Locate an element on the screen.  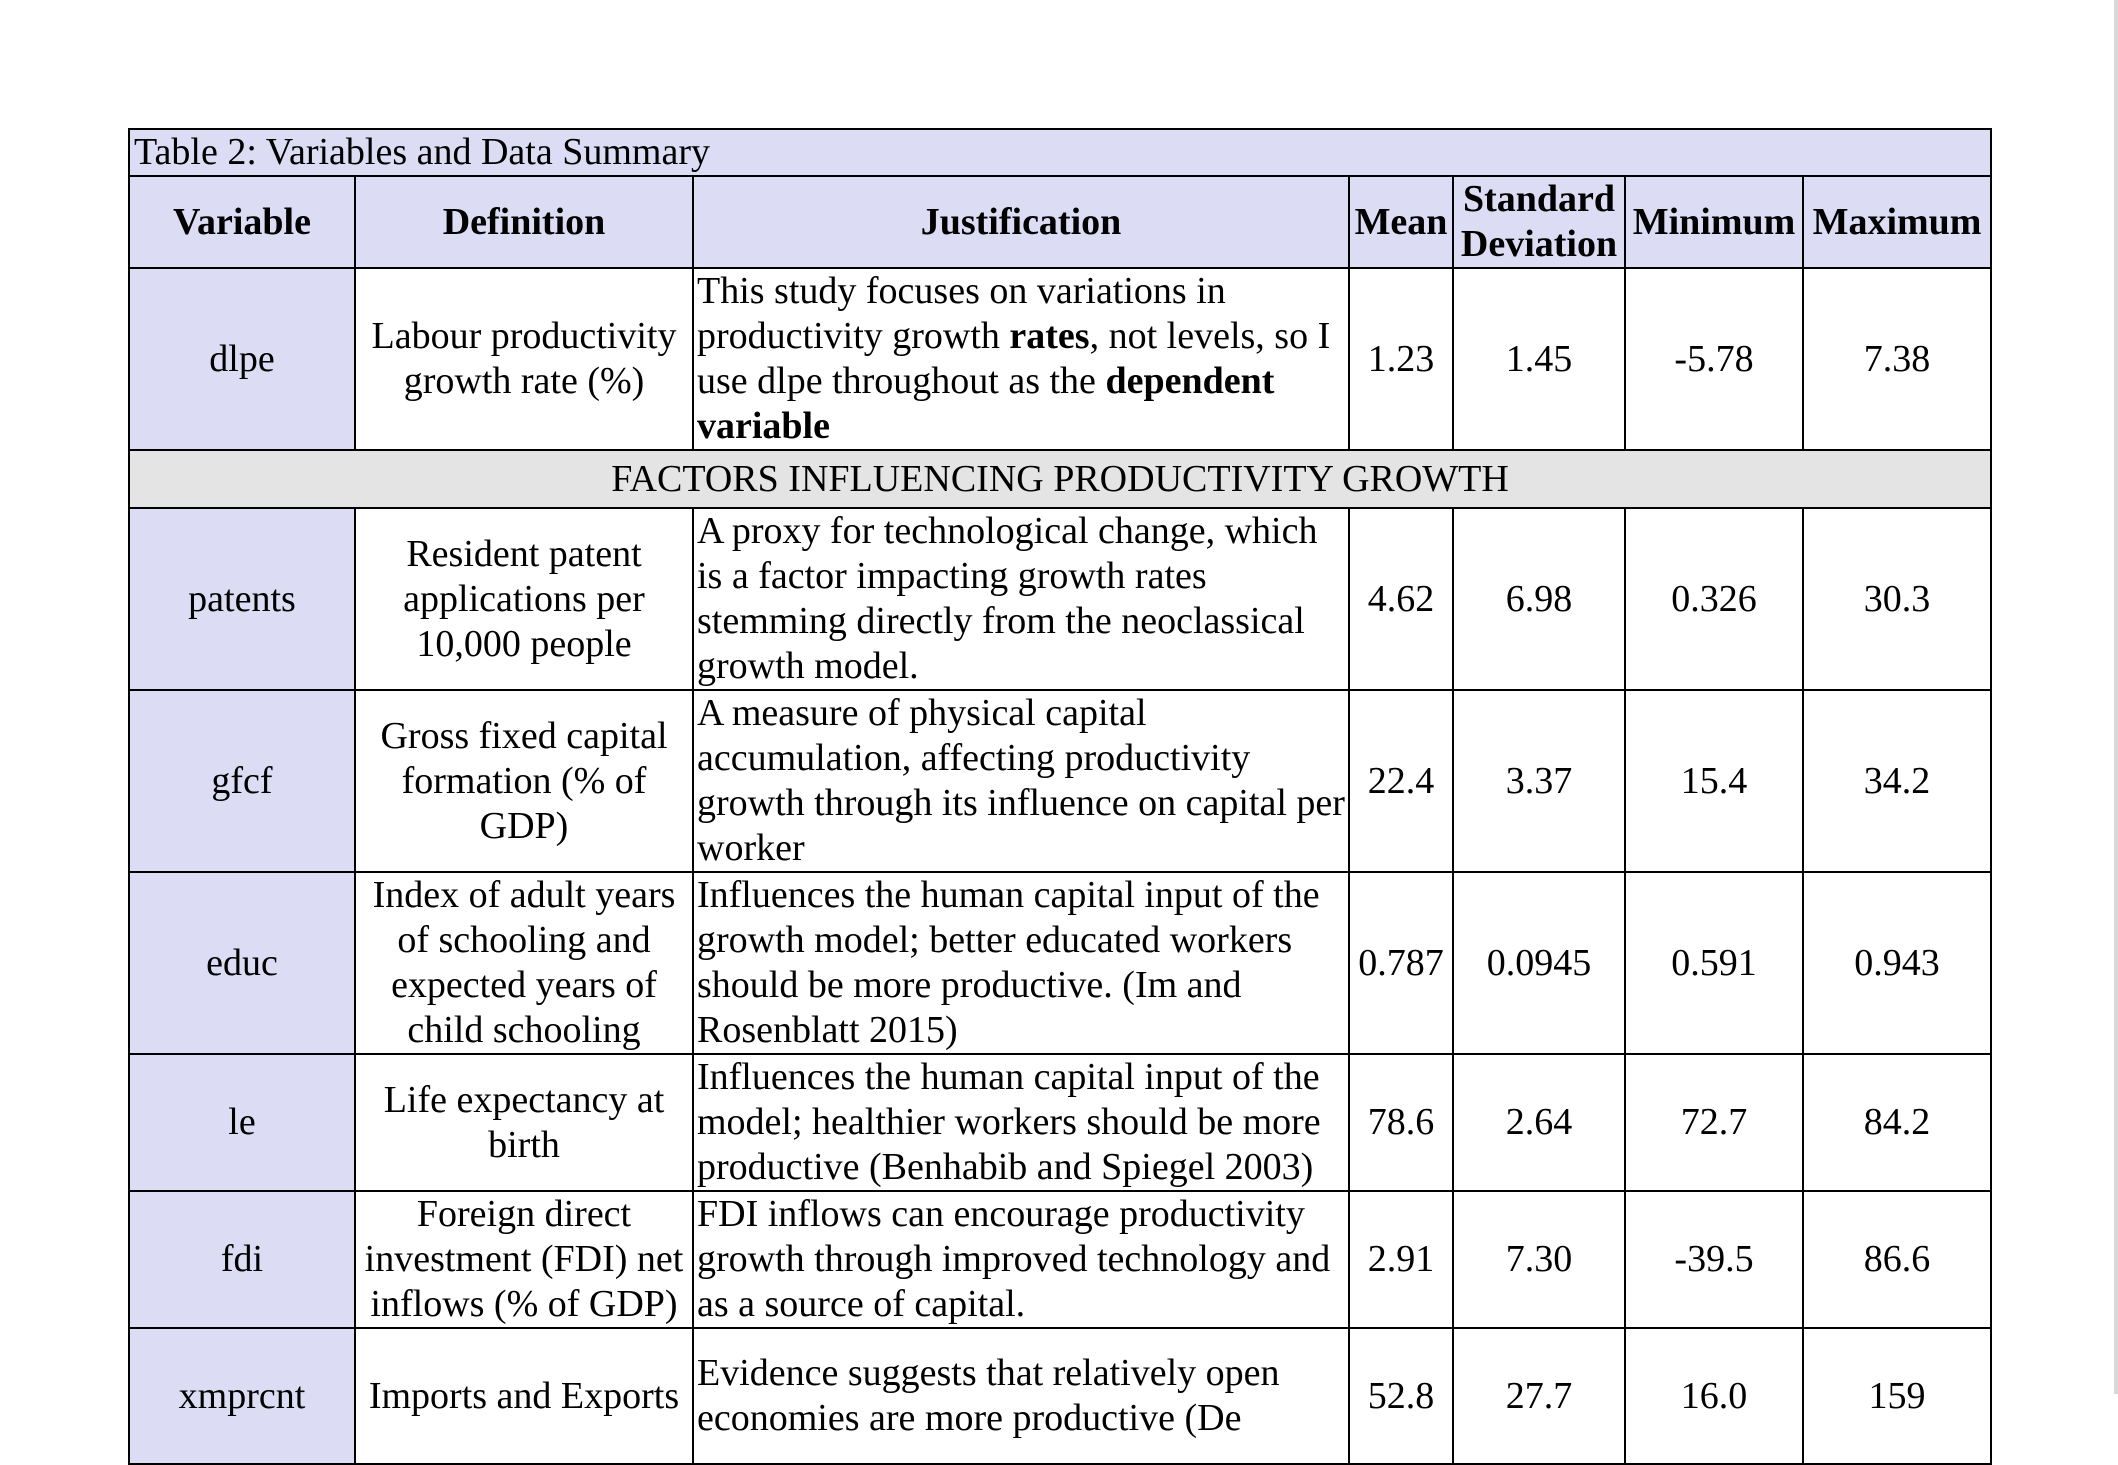
cell-mean: 2.91 is located at coordinates (1401, 1259).